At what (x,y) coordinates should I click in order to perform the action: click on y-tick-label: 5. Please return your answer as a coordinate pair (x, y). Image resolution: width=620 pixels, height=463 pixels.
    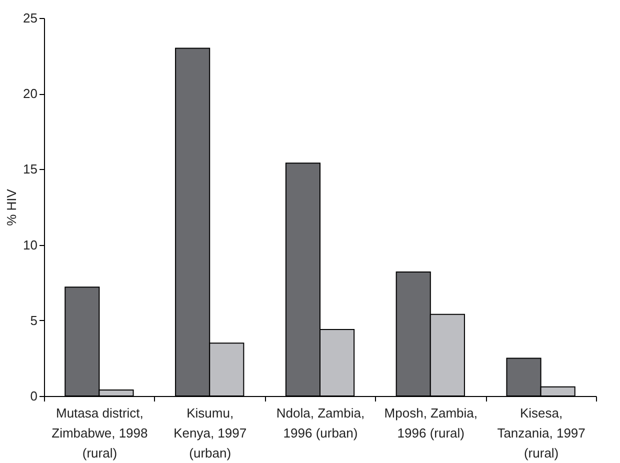
    Looking at the image, I should click on (34, 320).